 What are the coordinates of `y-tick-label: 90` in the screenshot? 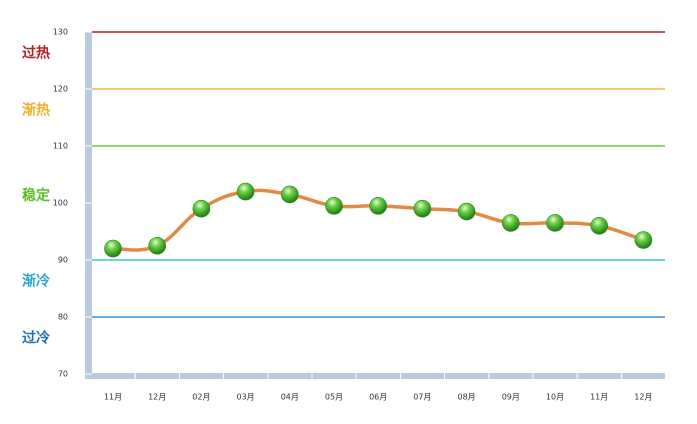 It's located at (63, 260).